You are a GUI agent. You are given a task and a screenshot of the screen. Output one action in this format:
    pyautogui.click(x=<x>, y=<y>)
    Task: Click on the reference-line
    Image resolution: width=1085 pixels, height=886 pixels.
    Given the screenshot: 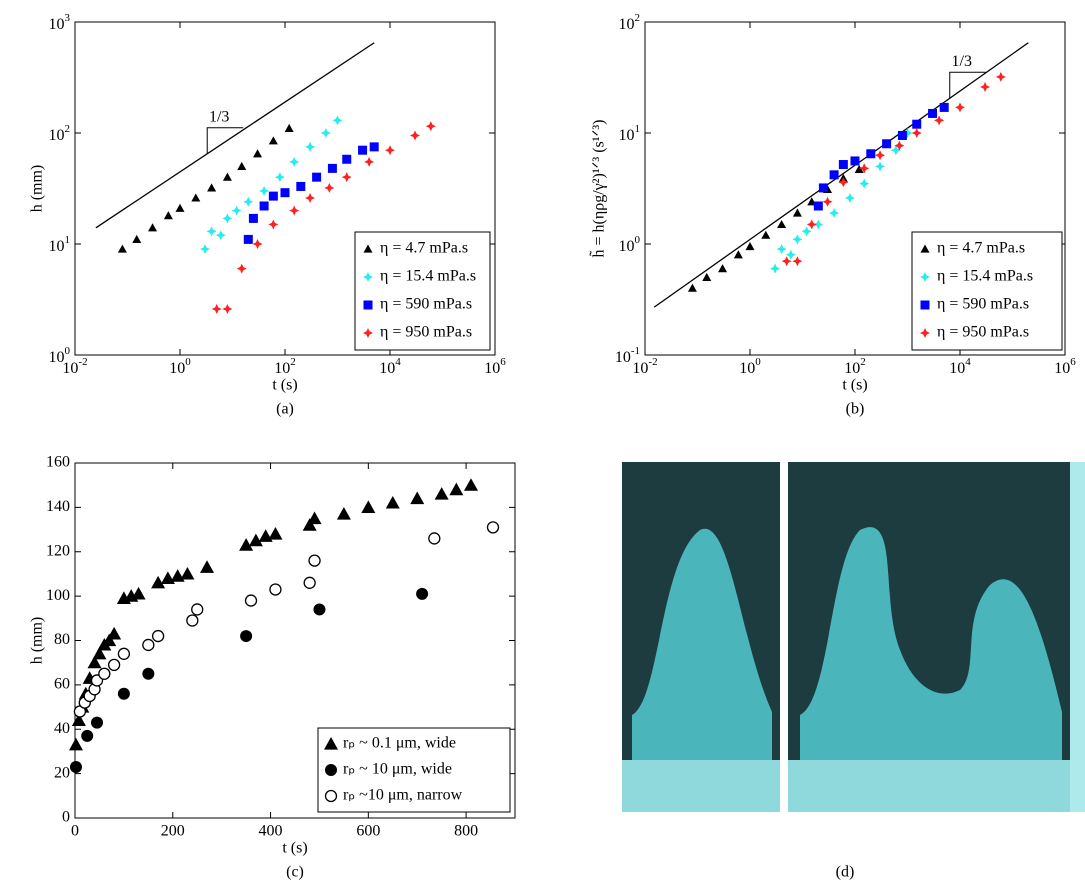 What is the action you would take?
    pyautogui.click(x=841, y=175)
    